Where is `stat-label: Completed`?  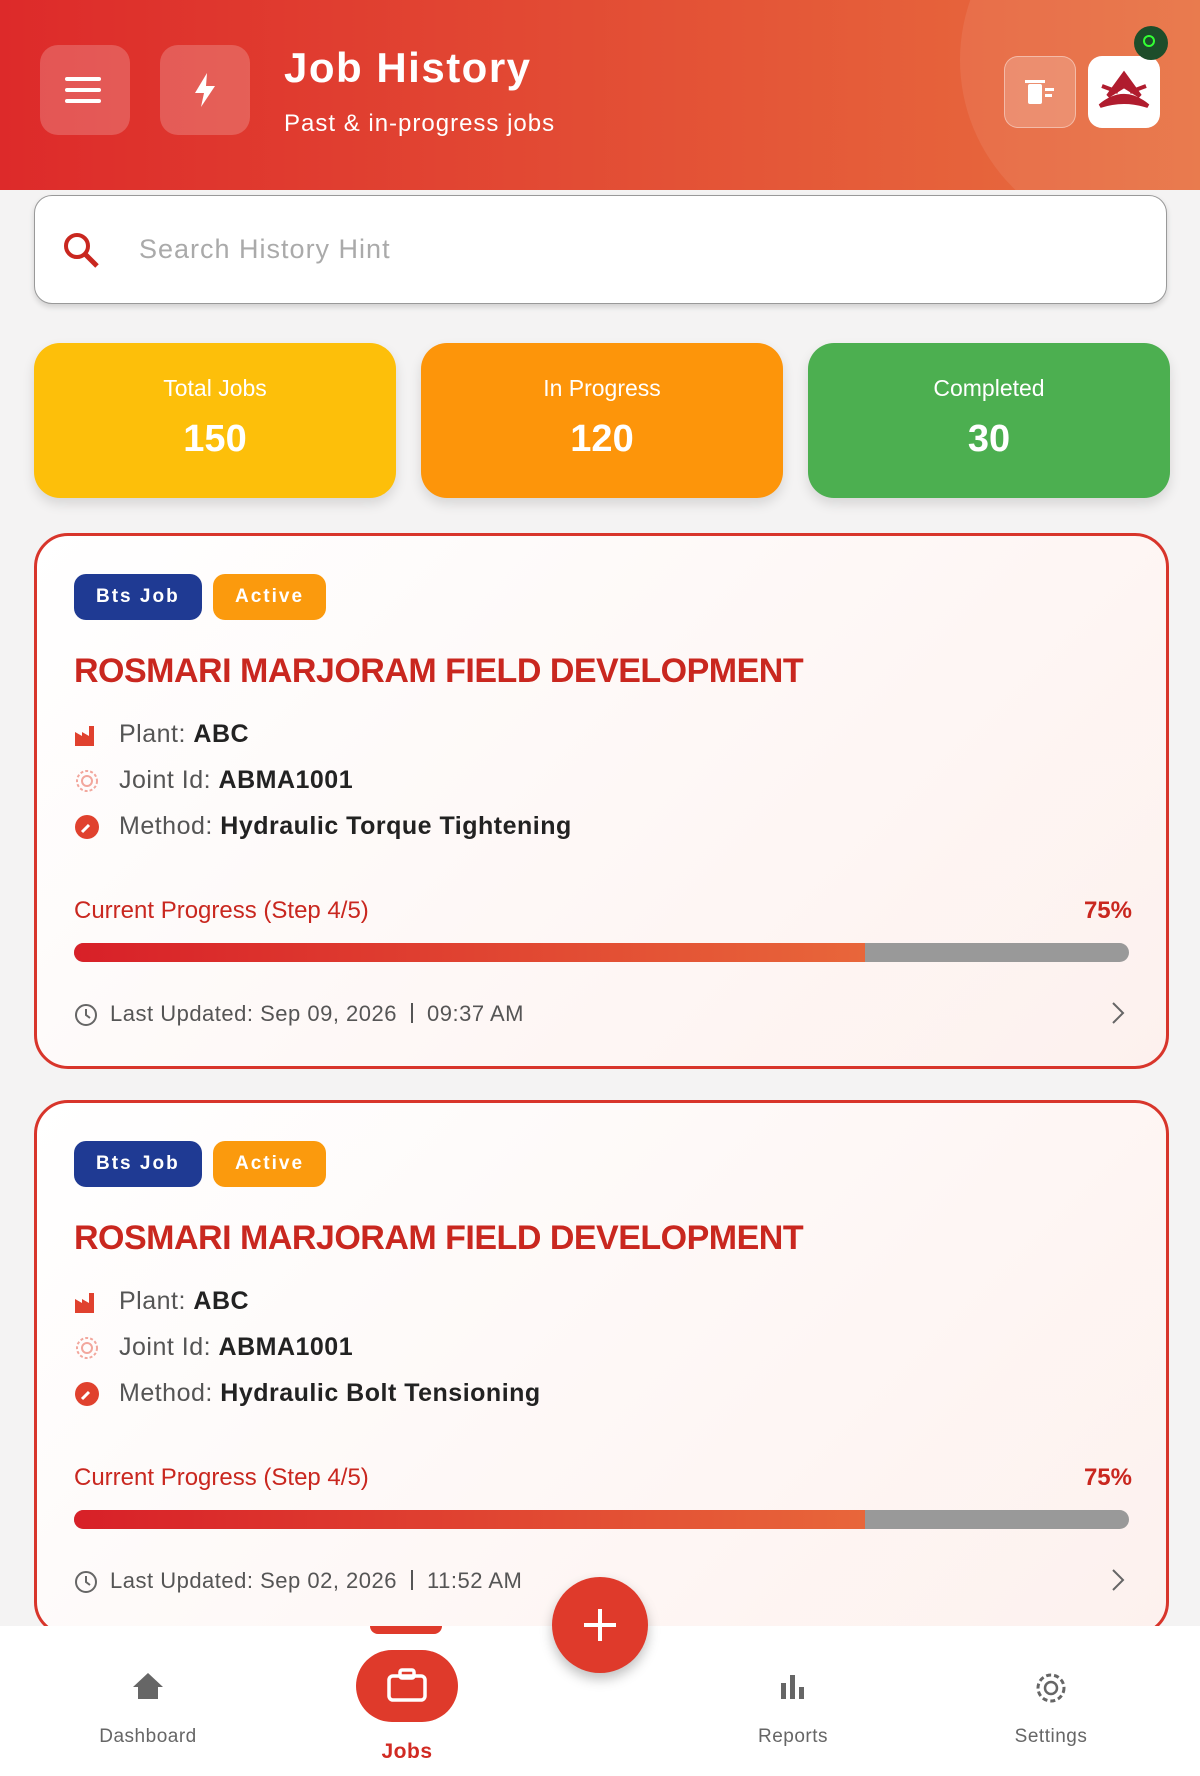
stat-label: Completed is located at coordinates (989, 388).